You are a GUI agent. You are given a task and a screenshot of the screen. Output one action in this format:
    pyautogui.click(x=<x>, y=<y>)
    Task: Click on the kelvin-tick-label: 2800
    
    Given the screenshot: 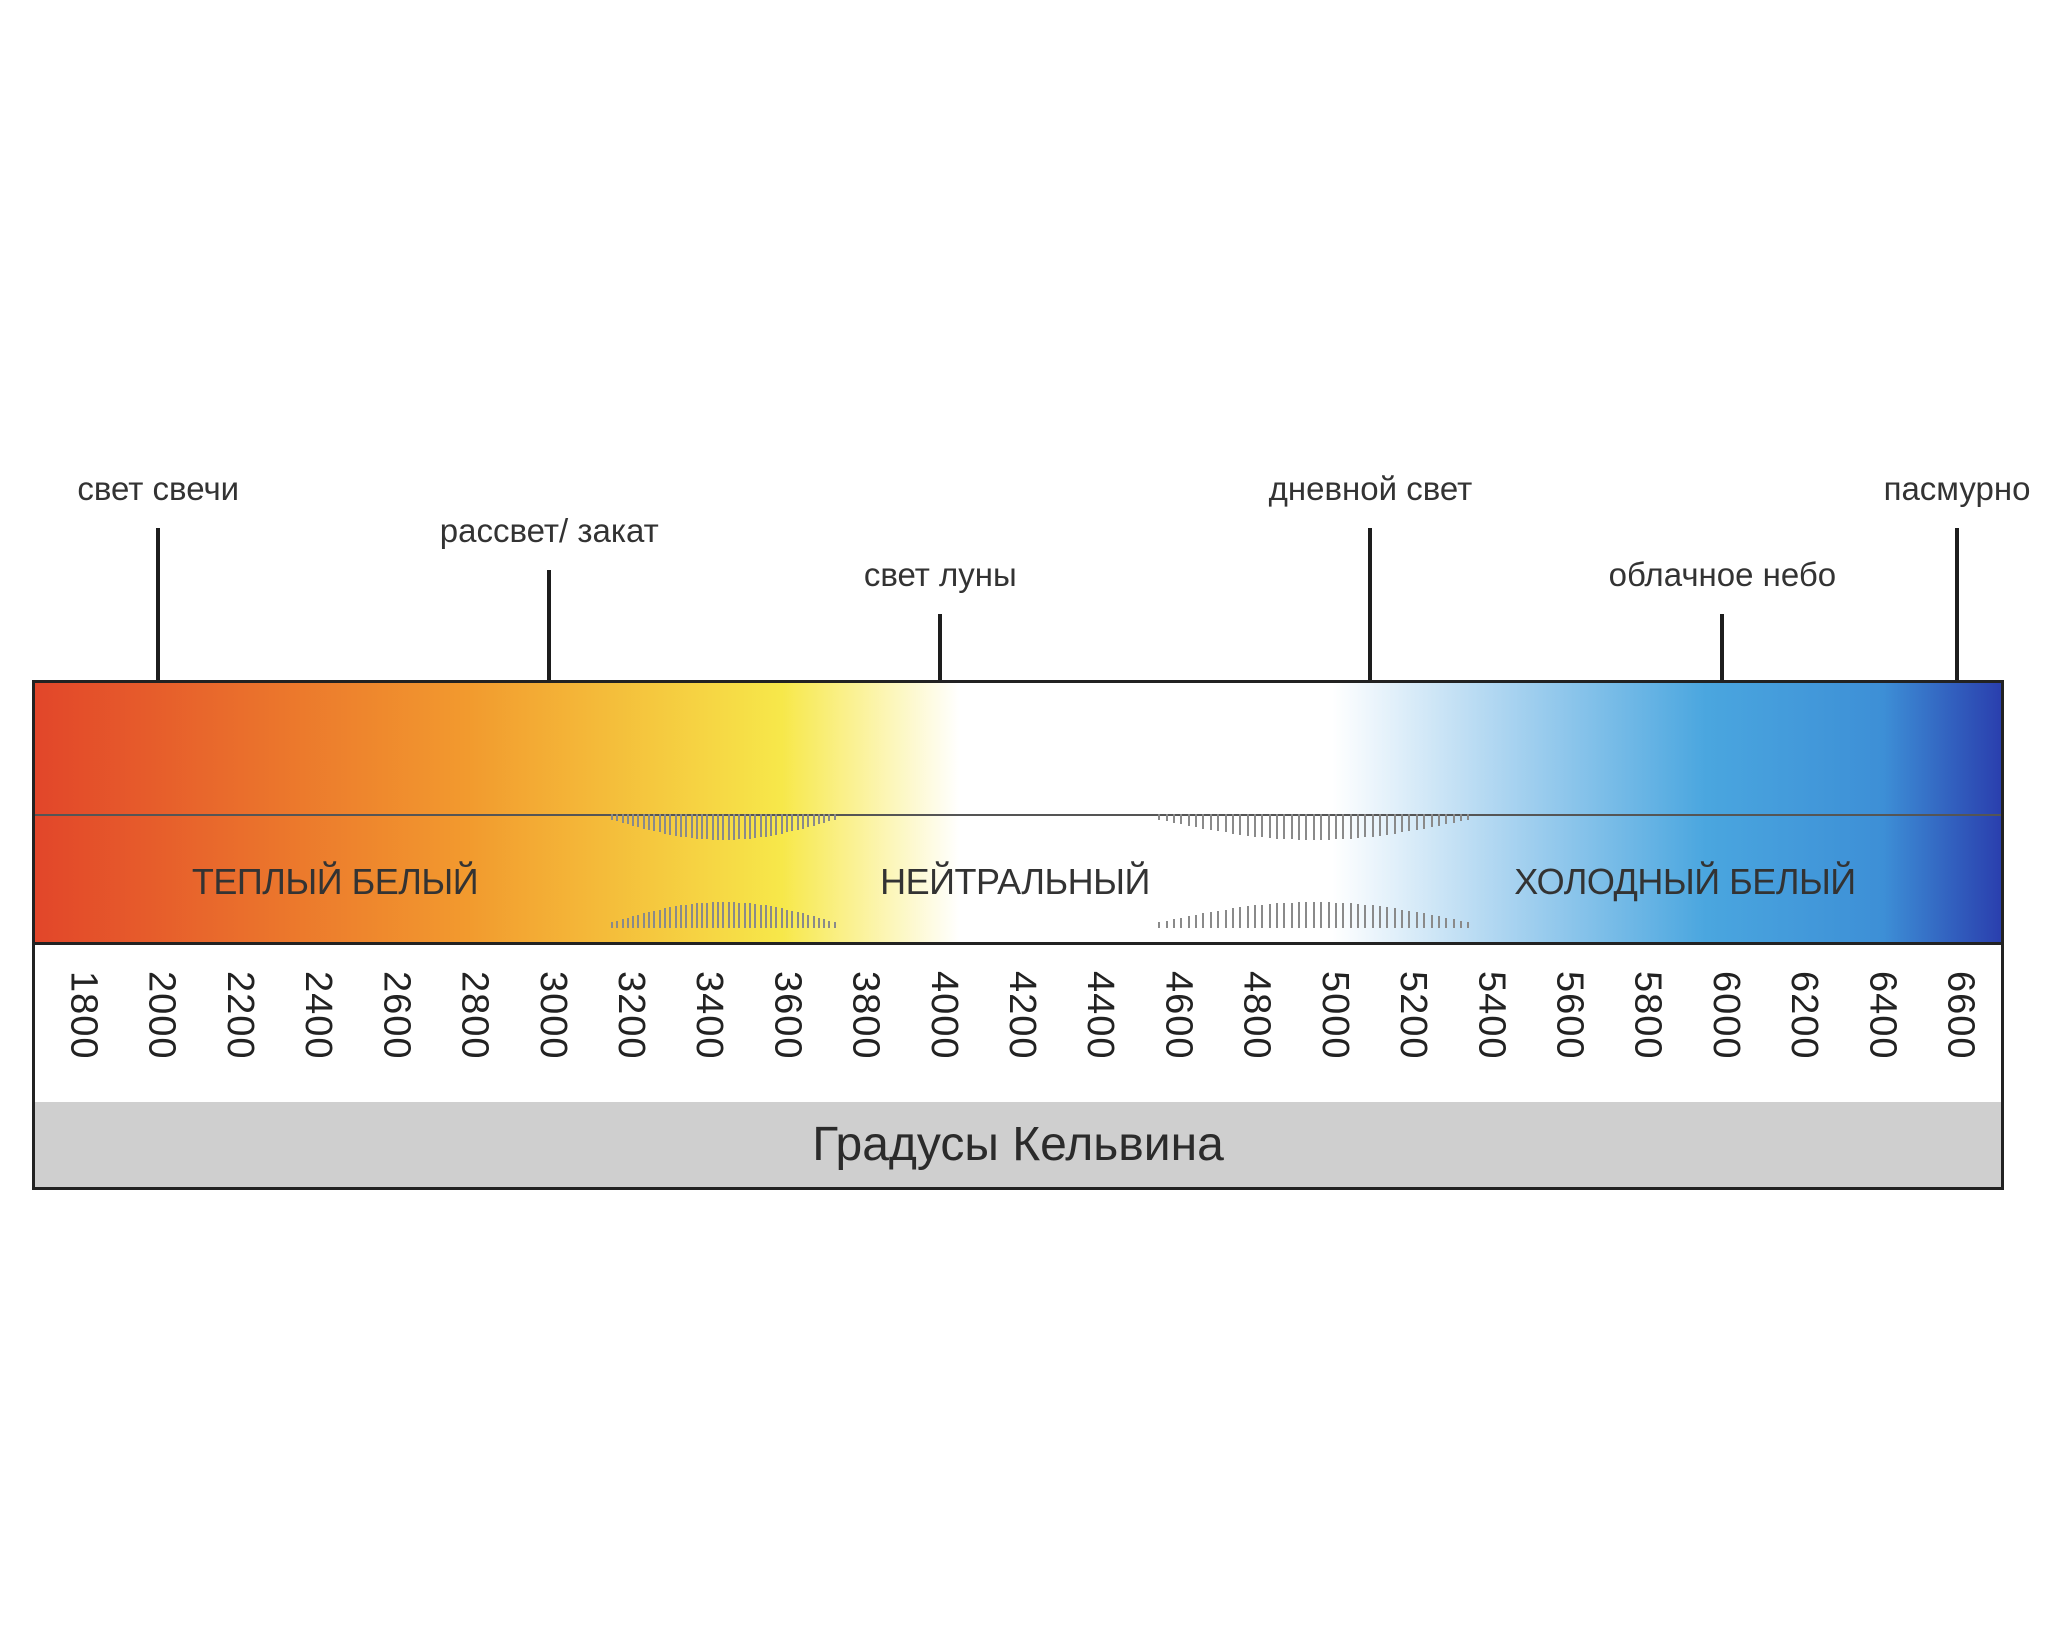 What is the action you would take?
    pyautogui.click(x=474, y=1015)
    